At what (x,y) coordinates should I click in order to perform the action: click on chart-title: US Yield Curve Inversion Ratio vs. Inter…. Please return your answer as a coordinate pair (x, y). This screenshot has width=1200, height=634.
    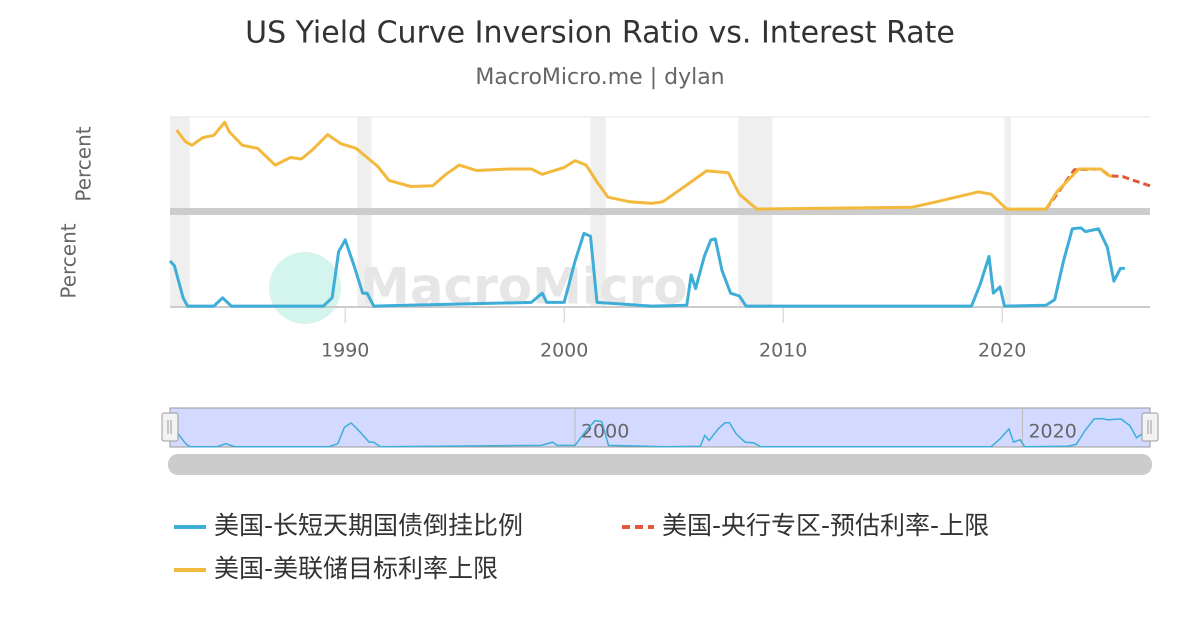
    Looking at the image, I should click on (600, 33).